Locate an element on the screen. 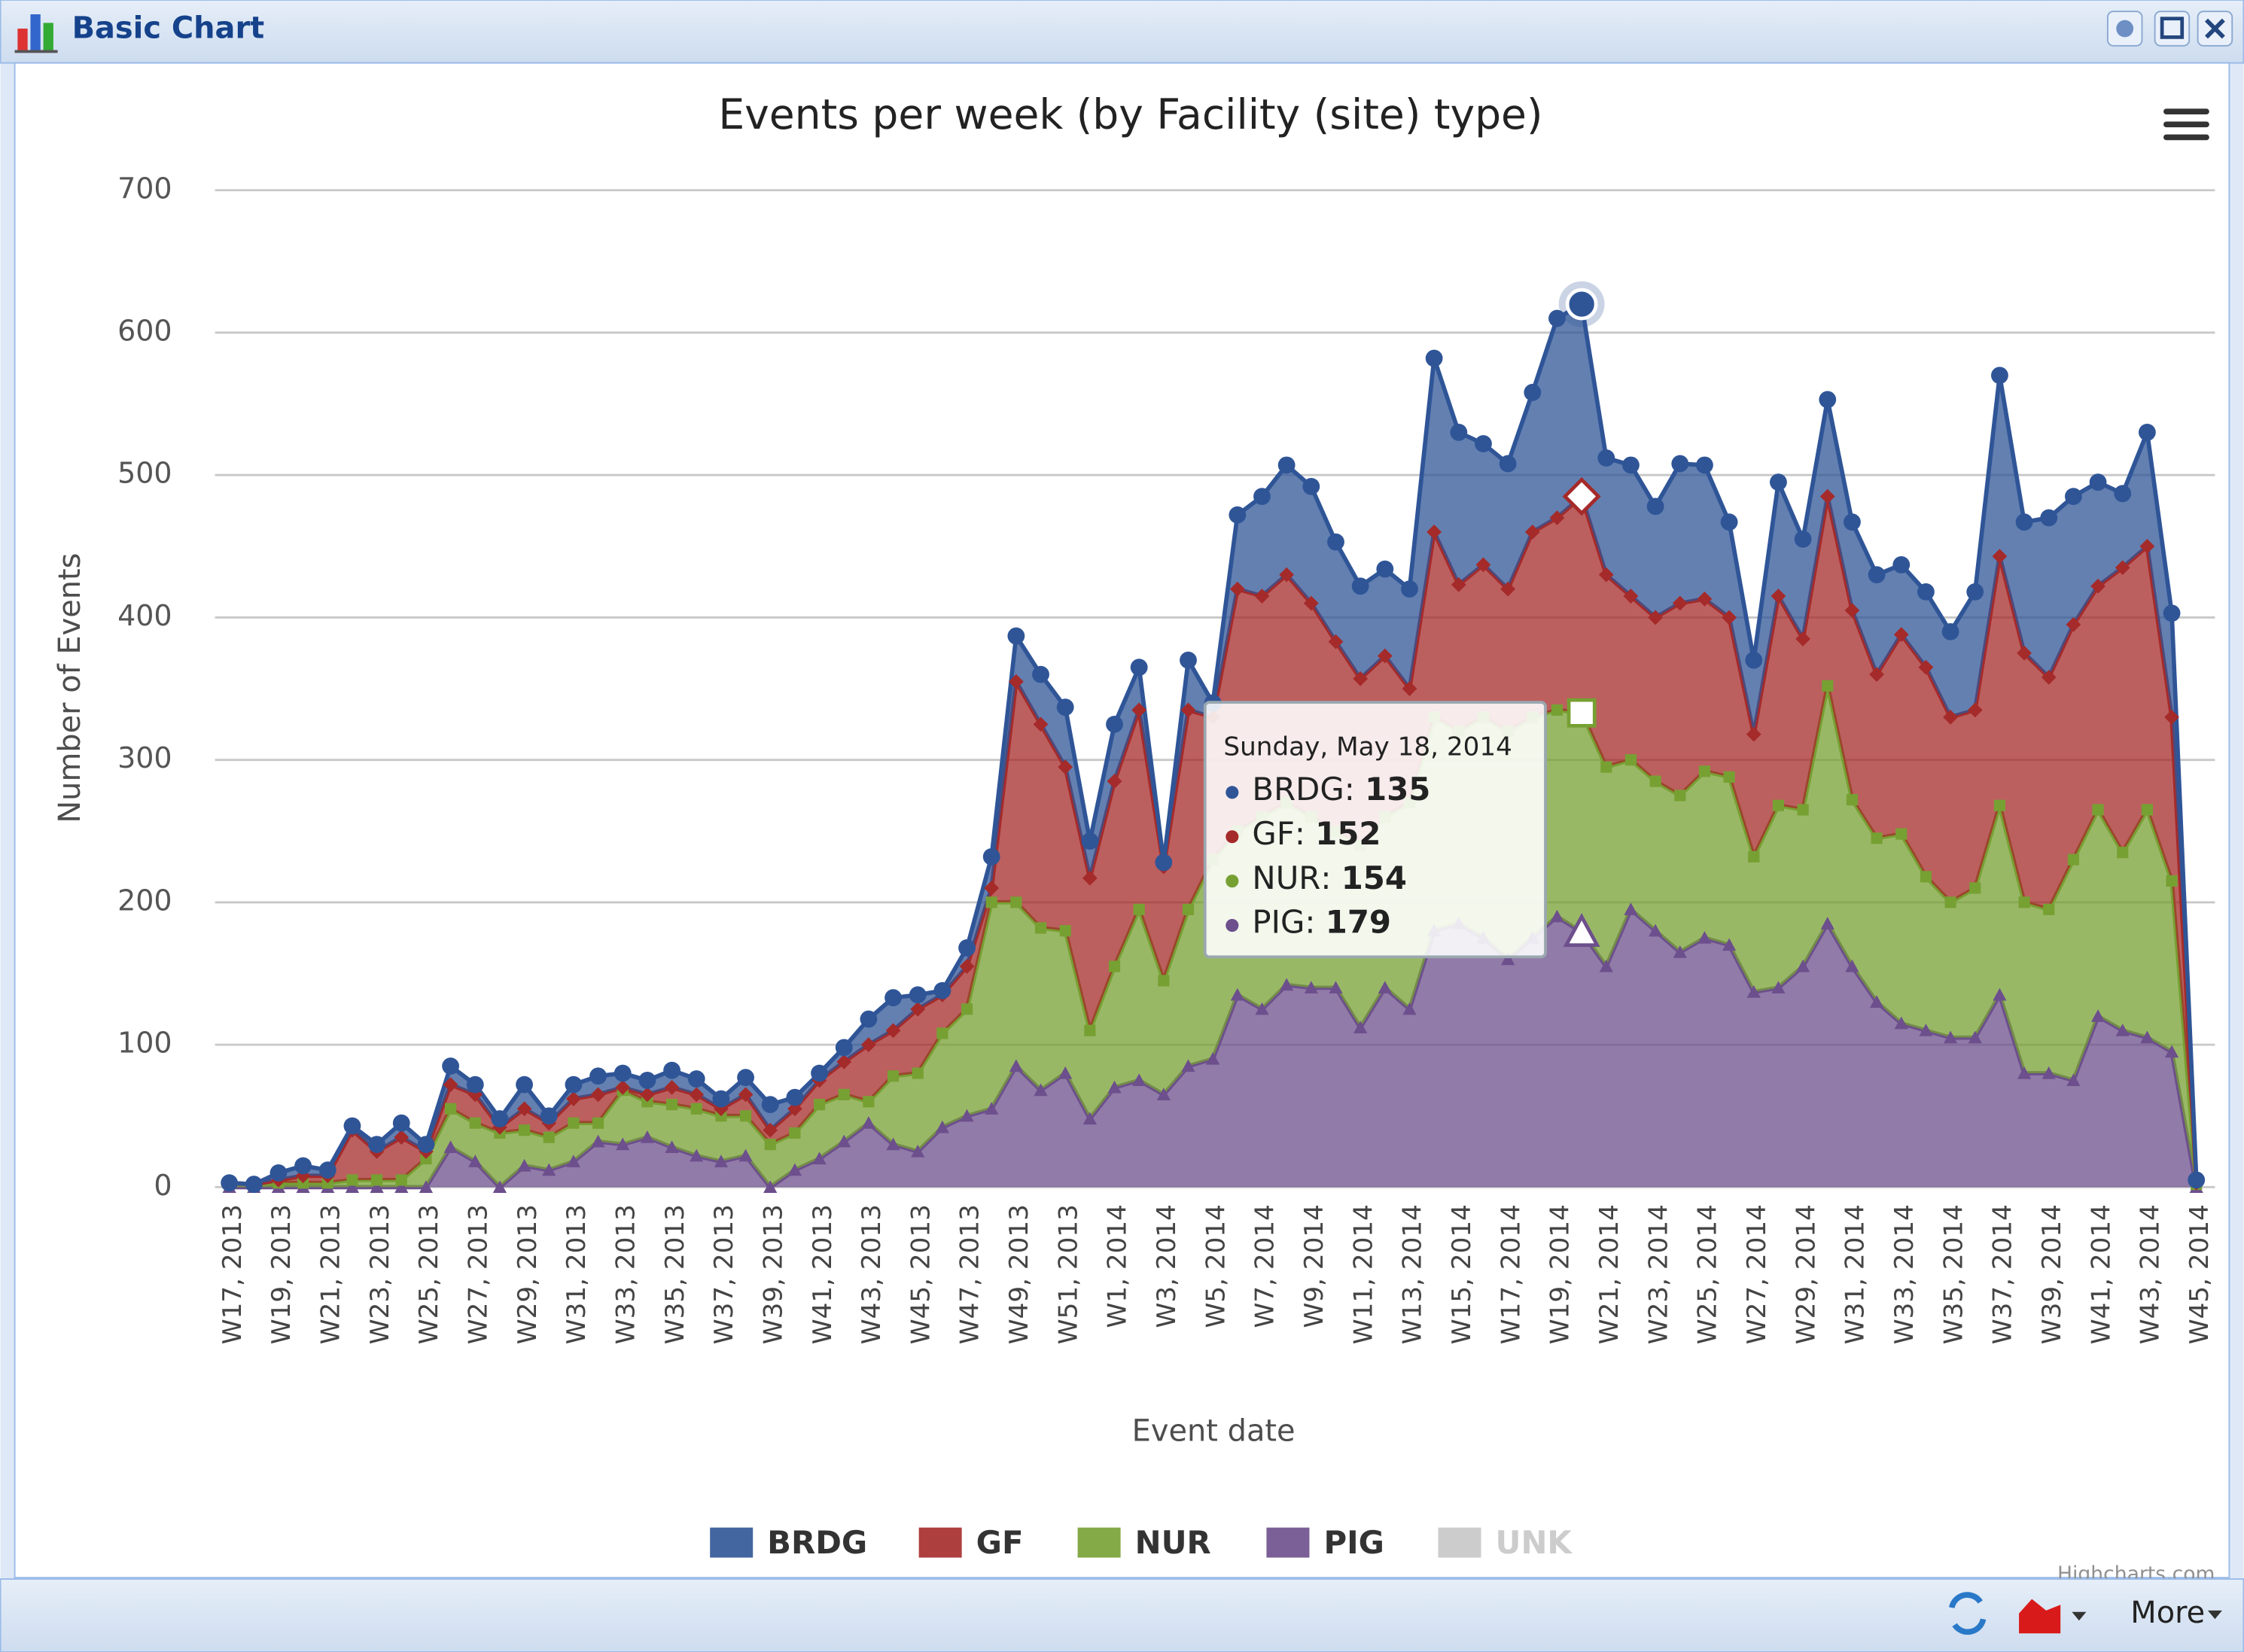 The image size is (2244, 1652). maximize-button is located at coordinates (2172, 29).